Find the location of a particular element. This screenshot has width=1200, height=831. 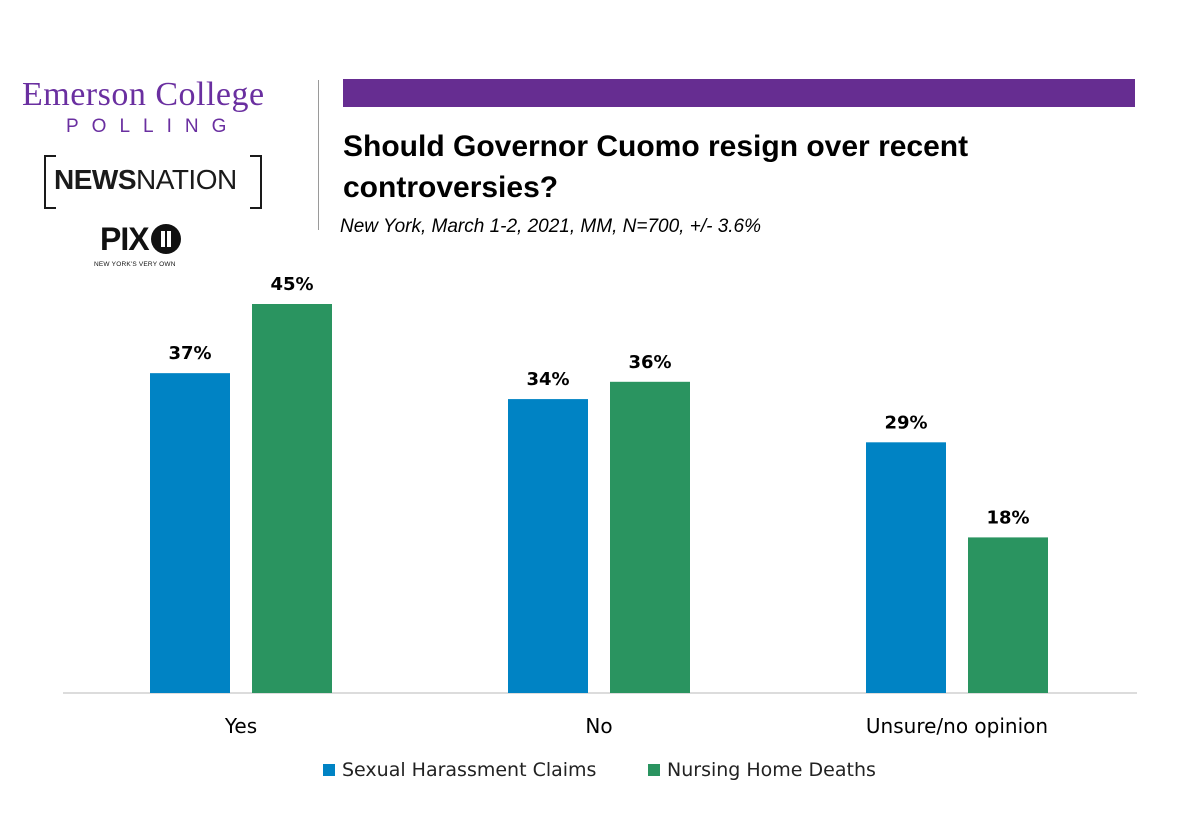

data-label: 34% is located at coordinates (547, 379).